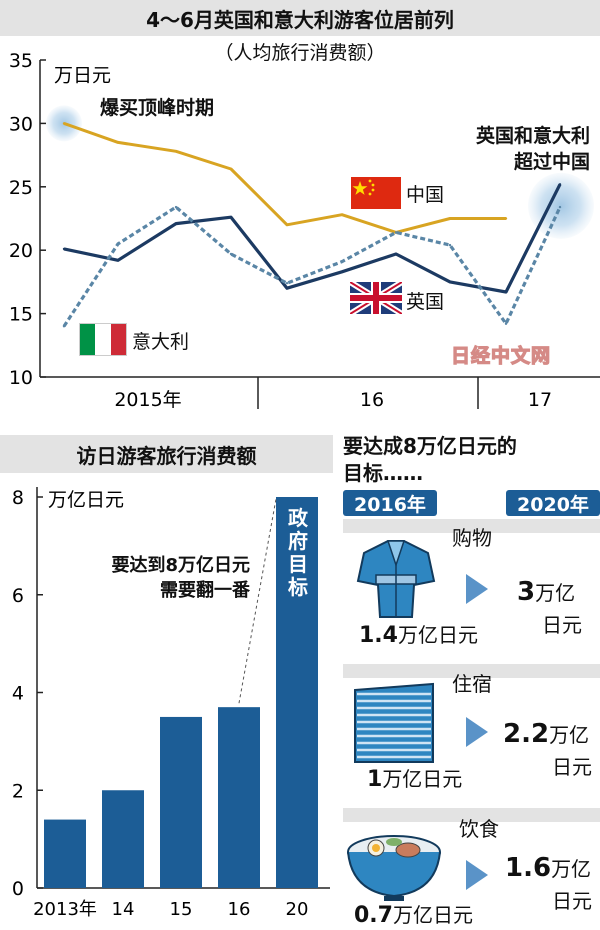  Describe the element at coordinates (553, 503) in the screenshot. I see `year-to-badge: 2020年` at that location.